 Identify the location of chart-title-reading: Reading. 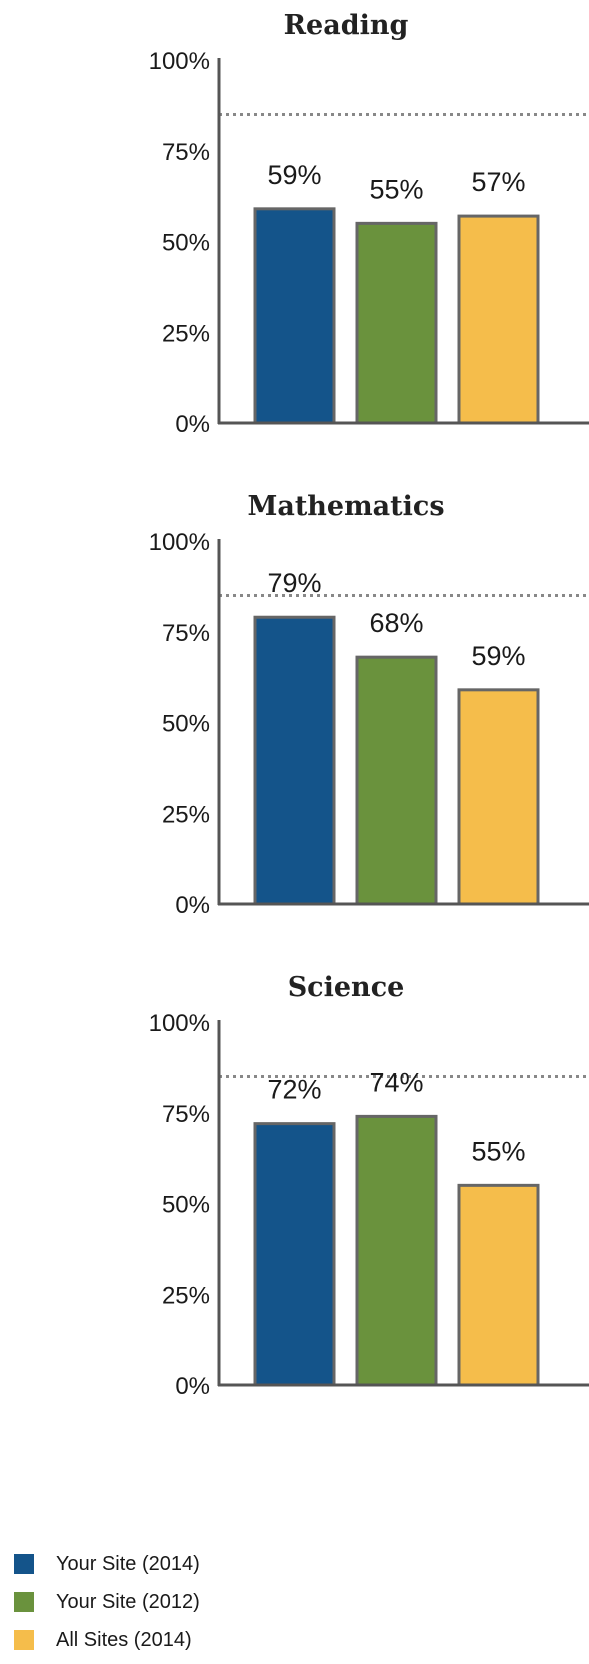
(346, 25).